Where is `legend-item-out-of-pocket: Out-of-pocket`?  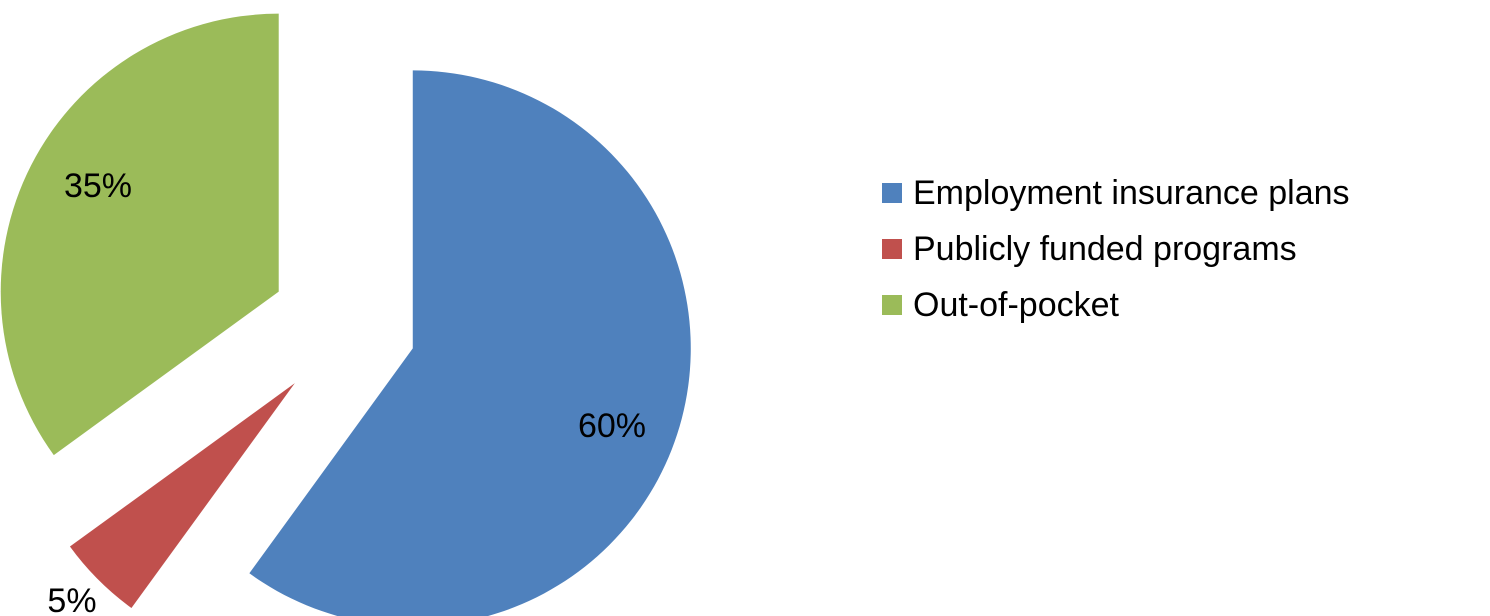 legend-item-out-of-pocket: Out-of-pocket is located at coordinates (1116, 305).